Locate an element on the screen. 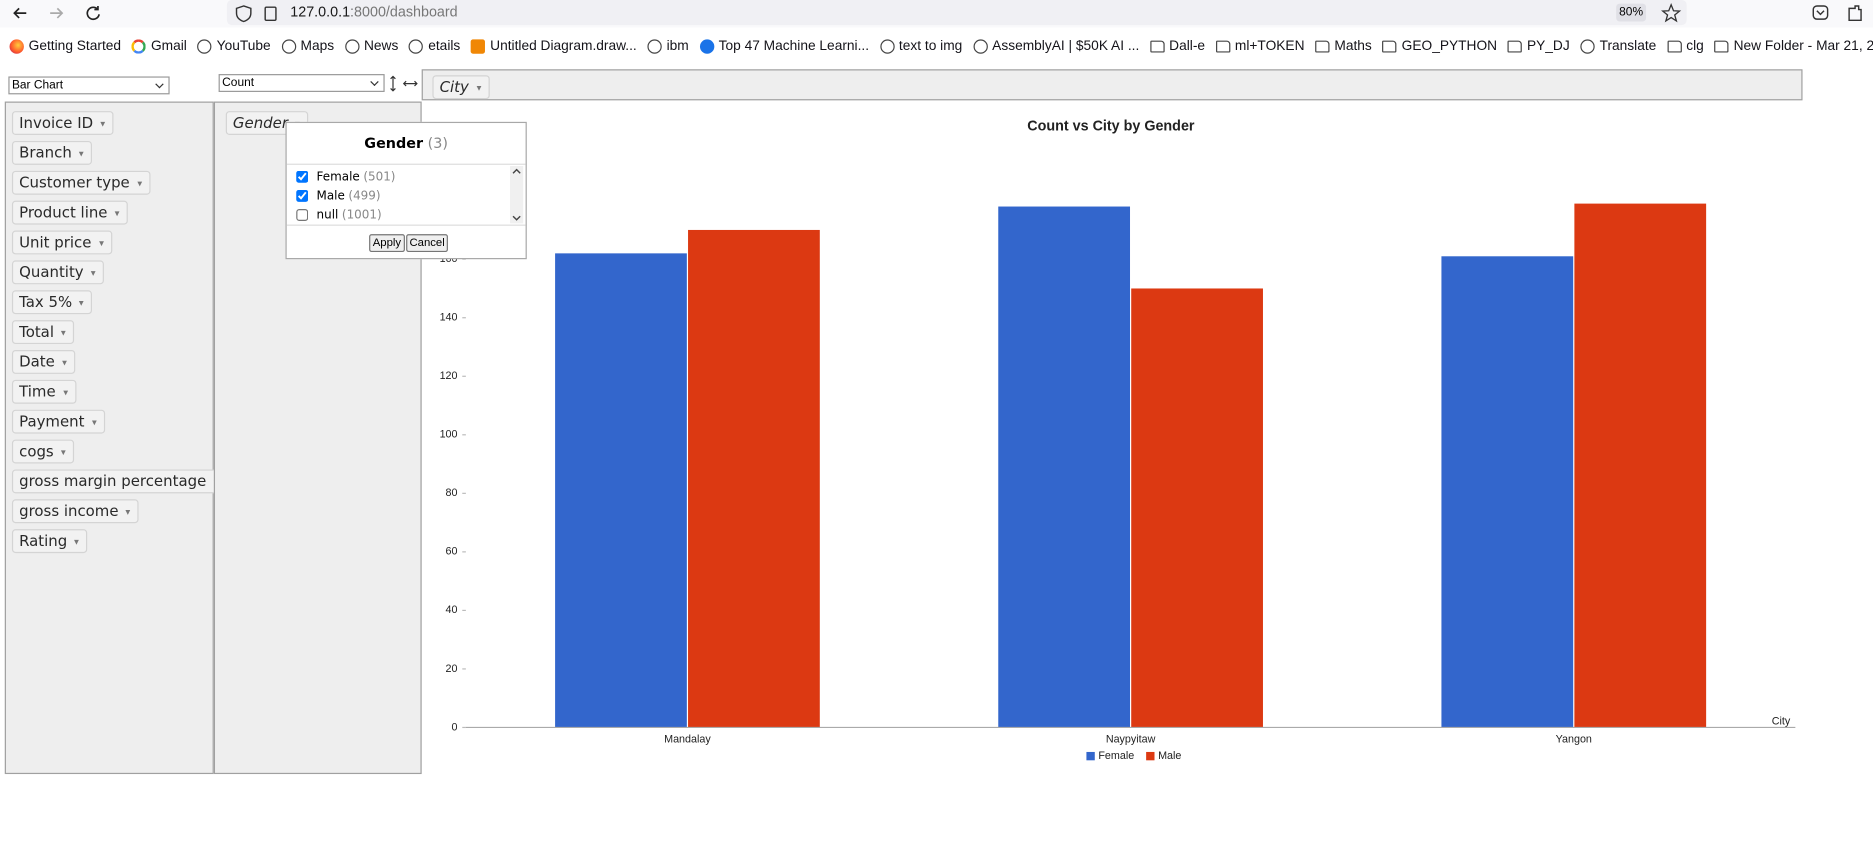 The height and width of the screenshot is (845, 1873). bookmark: text to img is located at coordinates (921, 46).